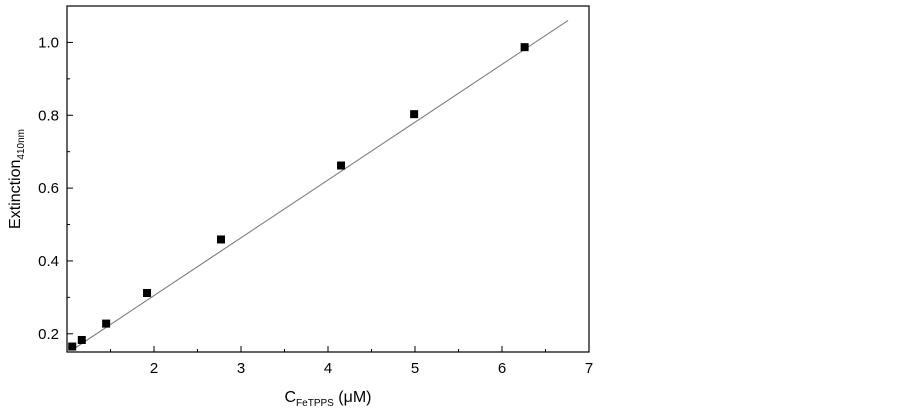  Describe the element at coordinates (17, 179) in the screenshot. I see `y-axis-label: Extinction410nm` at that location.